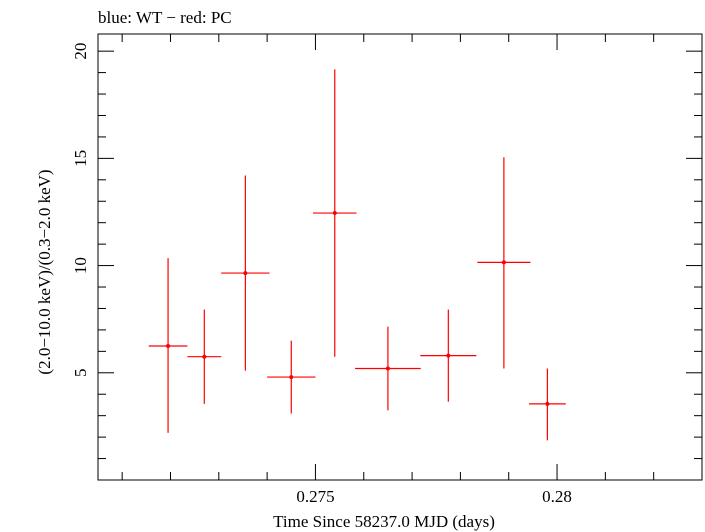 This screenshot has width=705, height=532. I want to click on x-tick-label: 0.275, so click(315, 496).